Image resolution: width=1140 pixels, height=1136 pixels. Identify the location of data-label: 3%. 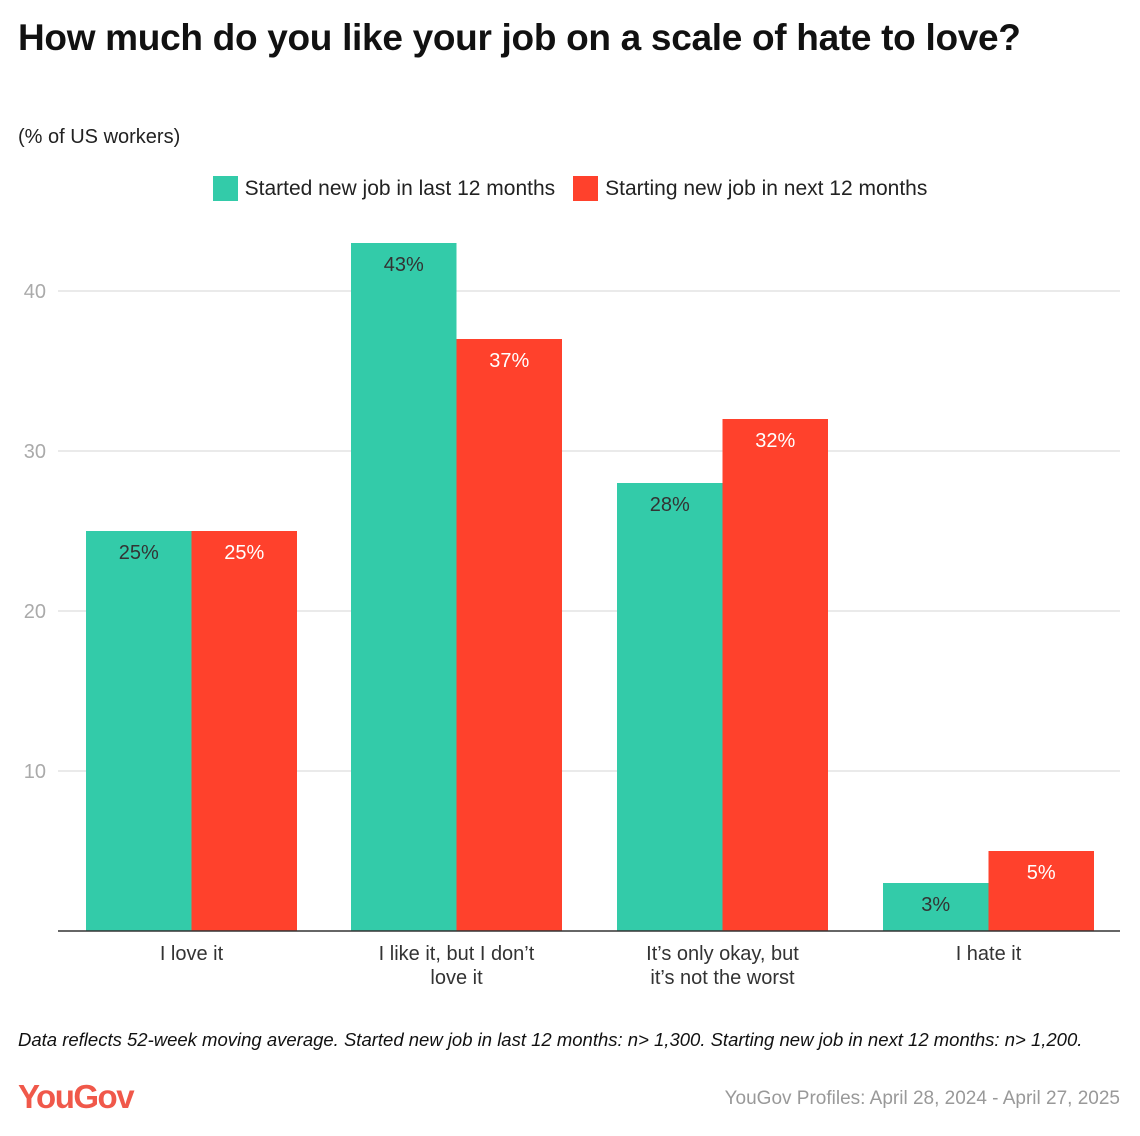
(935, 905).